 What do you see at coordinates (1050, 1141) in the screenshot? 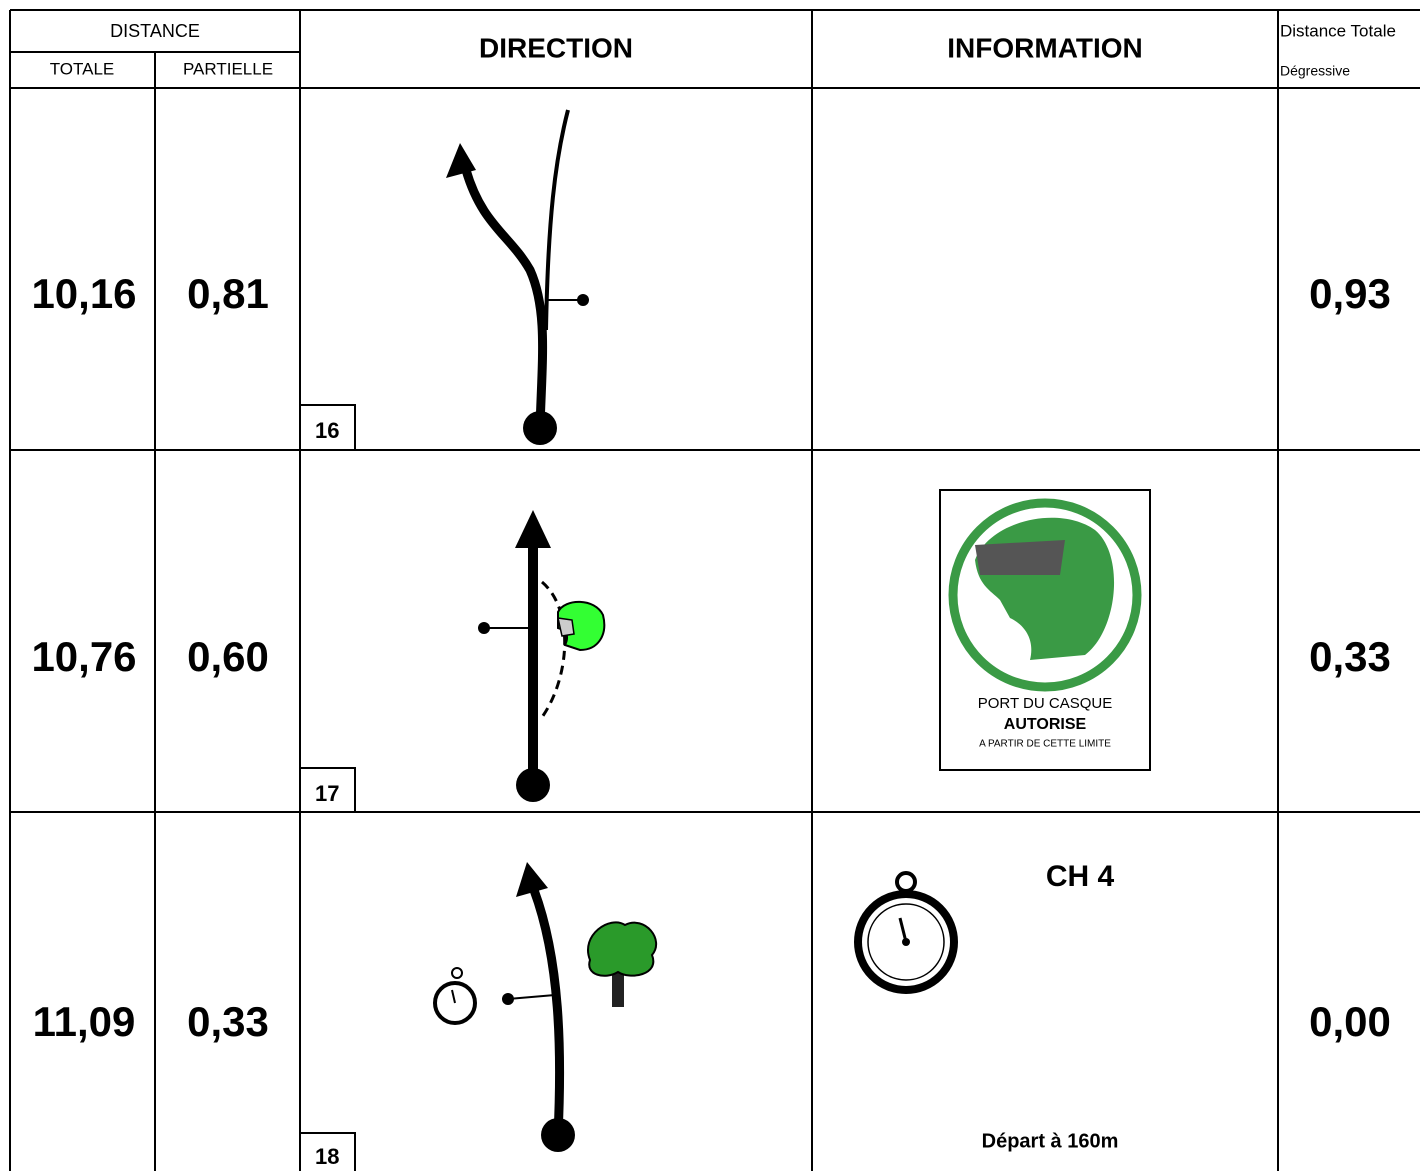
I see `info-note: Départ à 160m` at bounding box center [1050, 1141].